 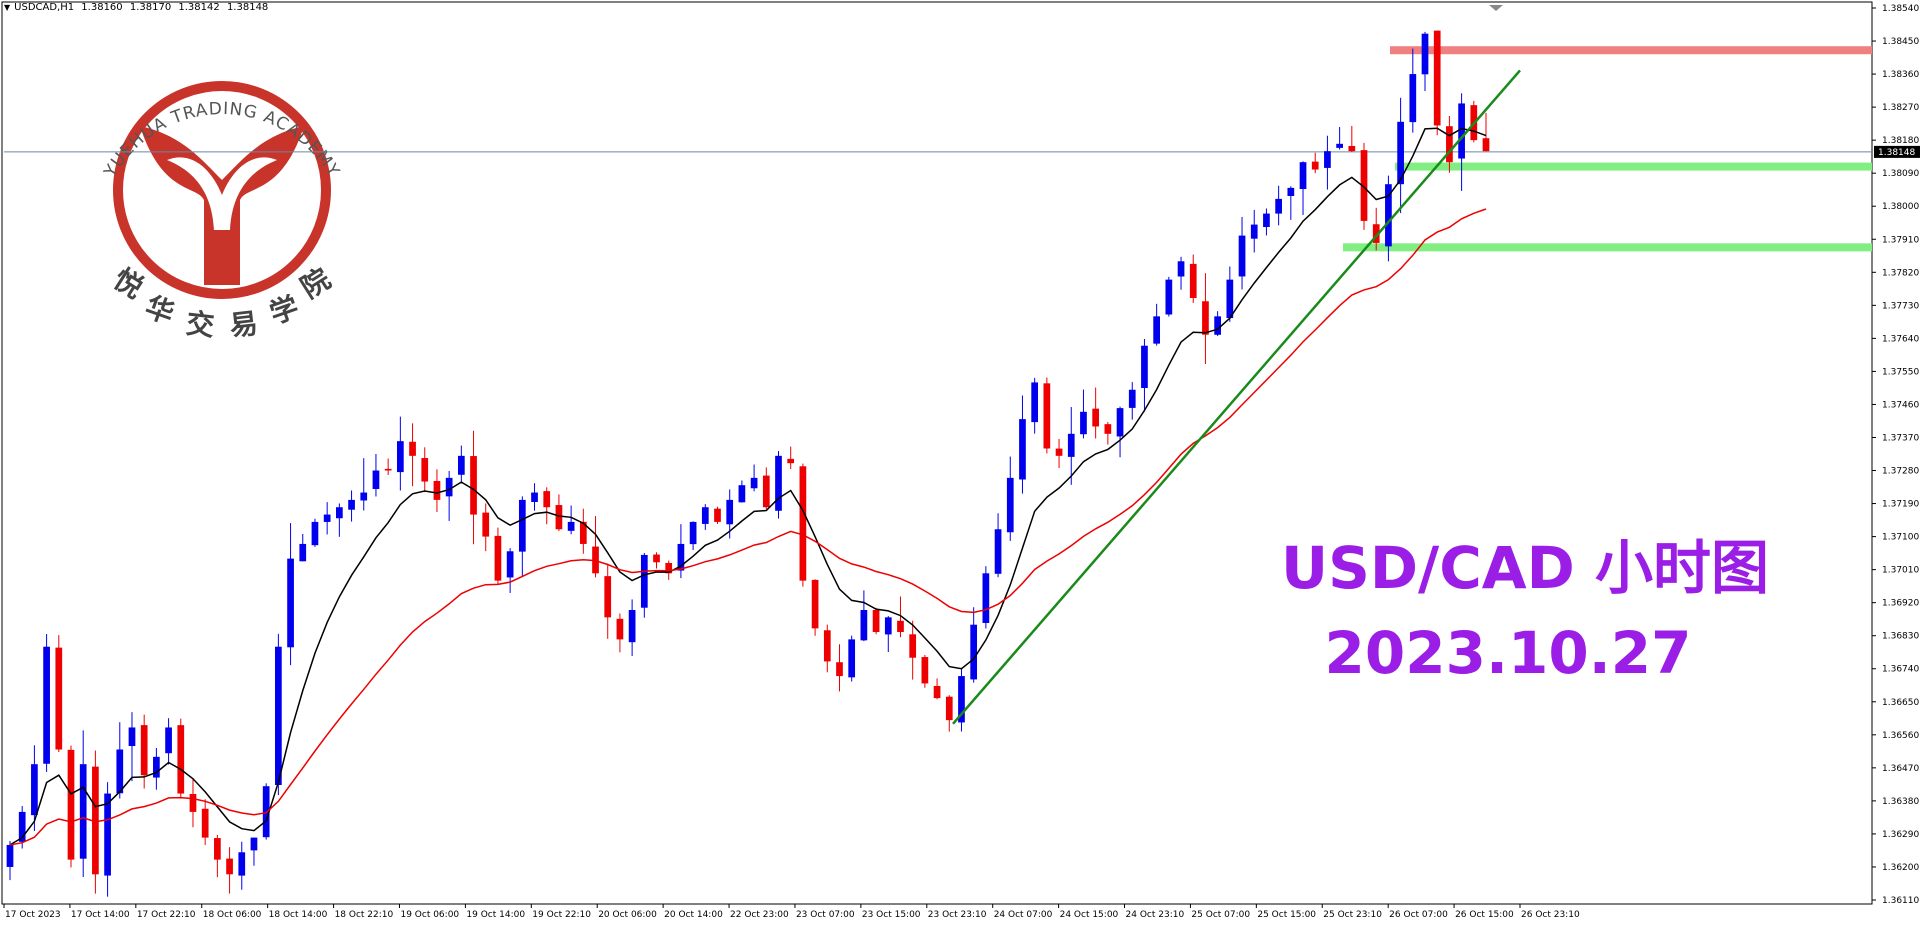 What do you see at coordinates (1550, 915) in the screenshot?
I see `x-tick-label: 26 Oct 23:10` at bounding box center [1550, 915].